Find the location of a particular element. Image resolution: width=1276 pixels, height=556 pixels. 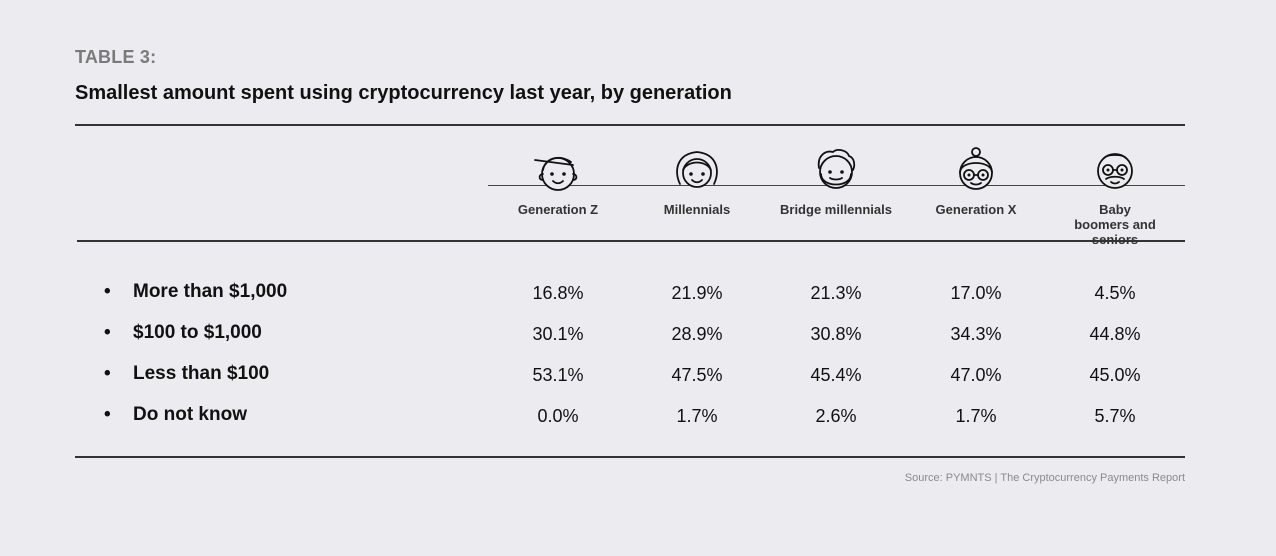

column-label-baby-boomers: Baby boomers and seniors is located at coordinates (1115, 224).